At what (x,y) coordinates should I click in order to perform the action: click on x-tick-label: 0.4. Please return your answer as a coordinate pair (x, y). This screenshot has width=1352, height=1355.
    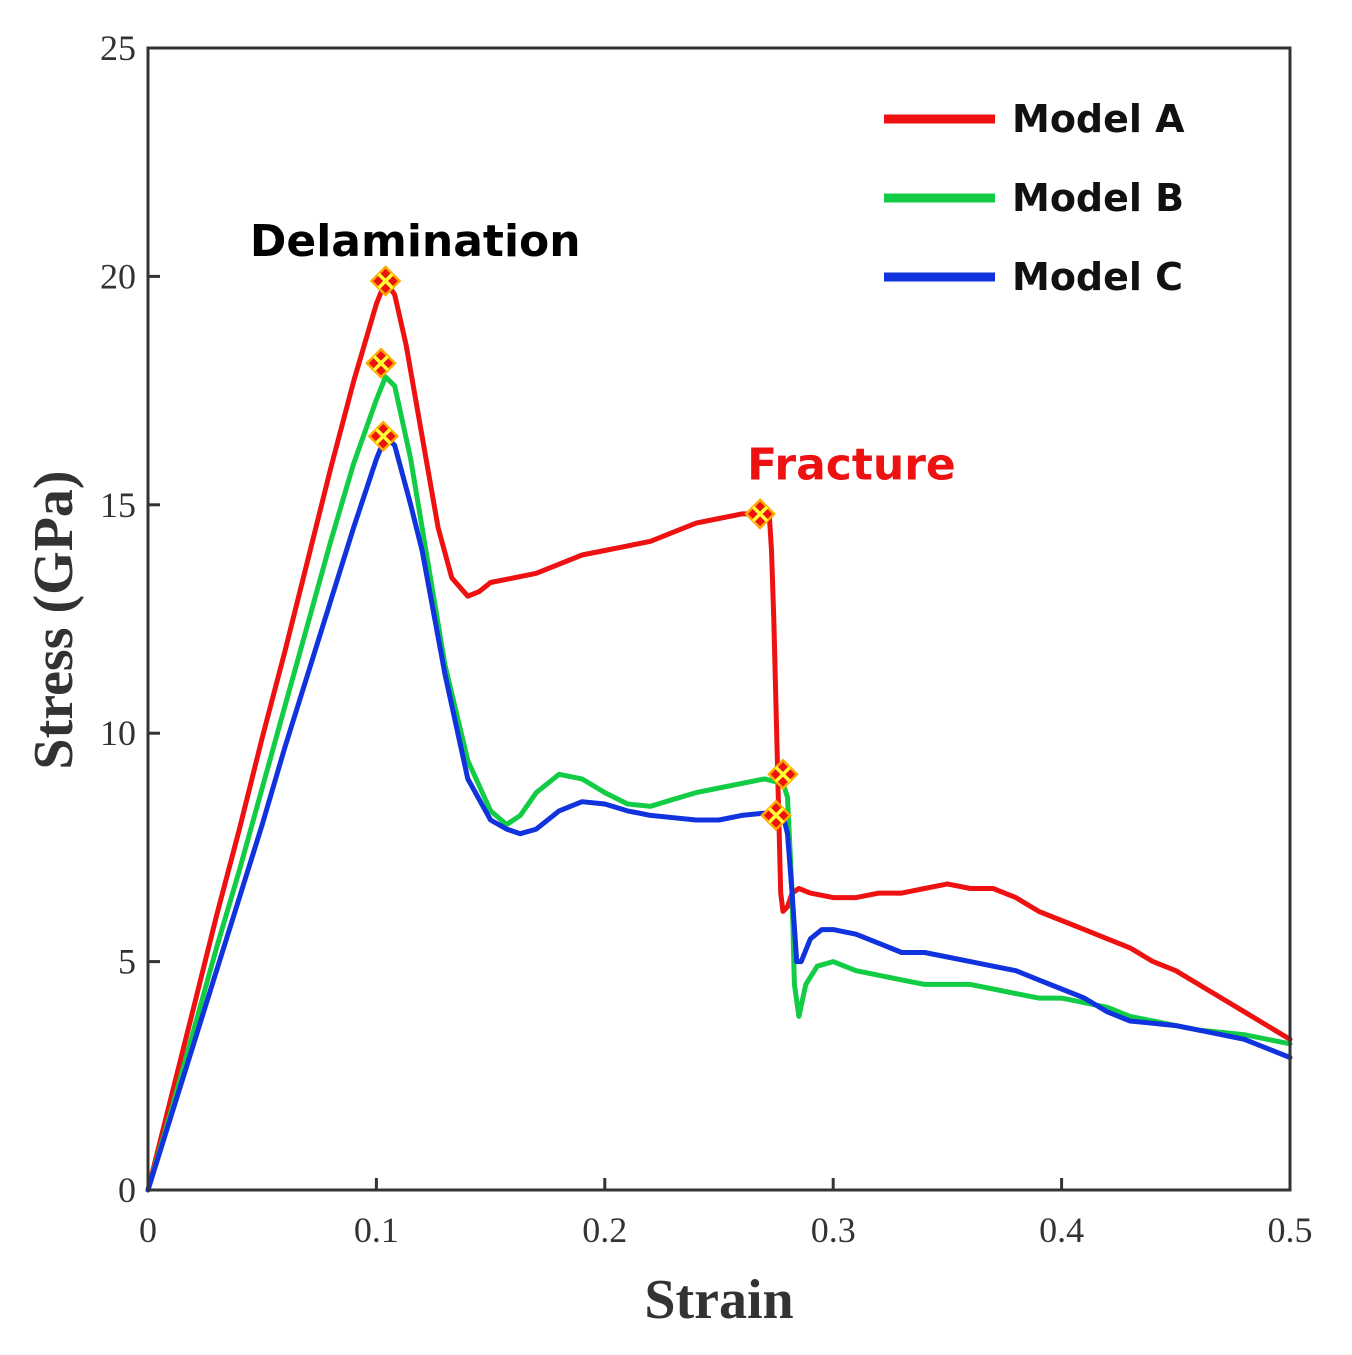
    Looking at the image, I should click on (1061, 1230).